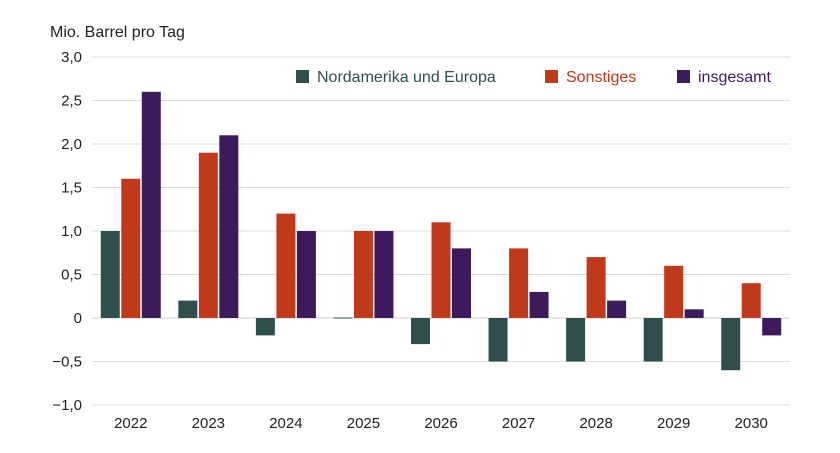 The height and width of the screenshot is (453, 840). What do you see at coordinates (117, 32) in the screenshot?
I see `y-axis-title: Mio. Barrel pro Tag` at bounding box center [117, 32].